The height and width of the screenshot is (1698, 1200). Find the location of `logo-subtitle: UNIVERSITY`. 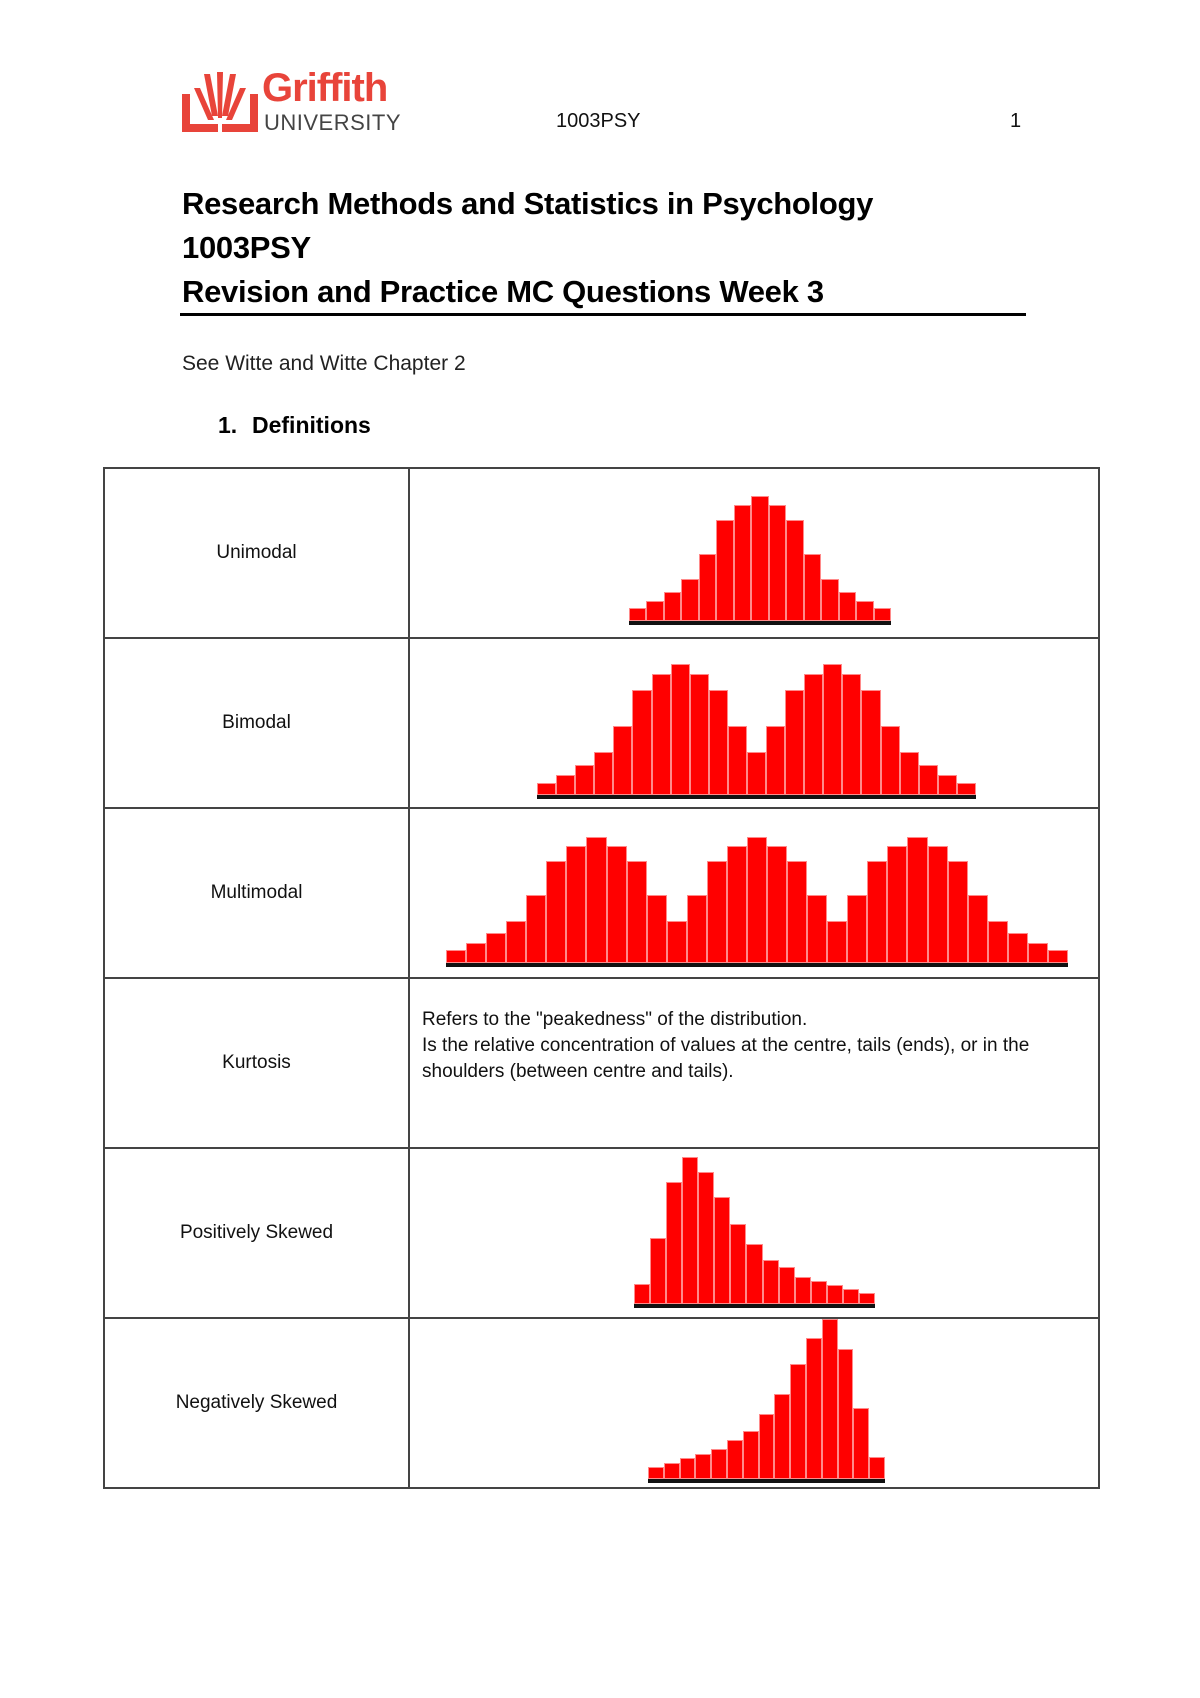

logo-subtitle: UNIVERSITY is located at coordinates (333, 122).